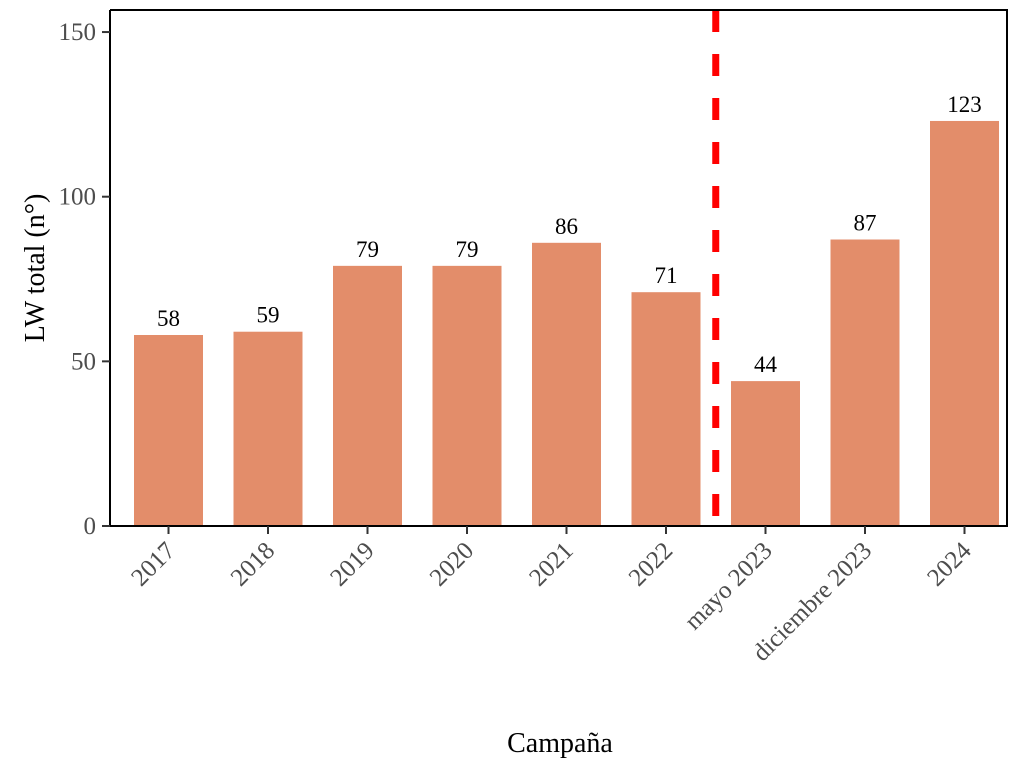  I want to click on x-tick-label: 2018, so click(253, 564).